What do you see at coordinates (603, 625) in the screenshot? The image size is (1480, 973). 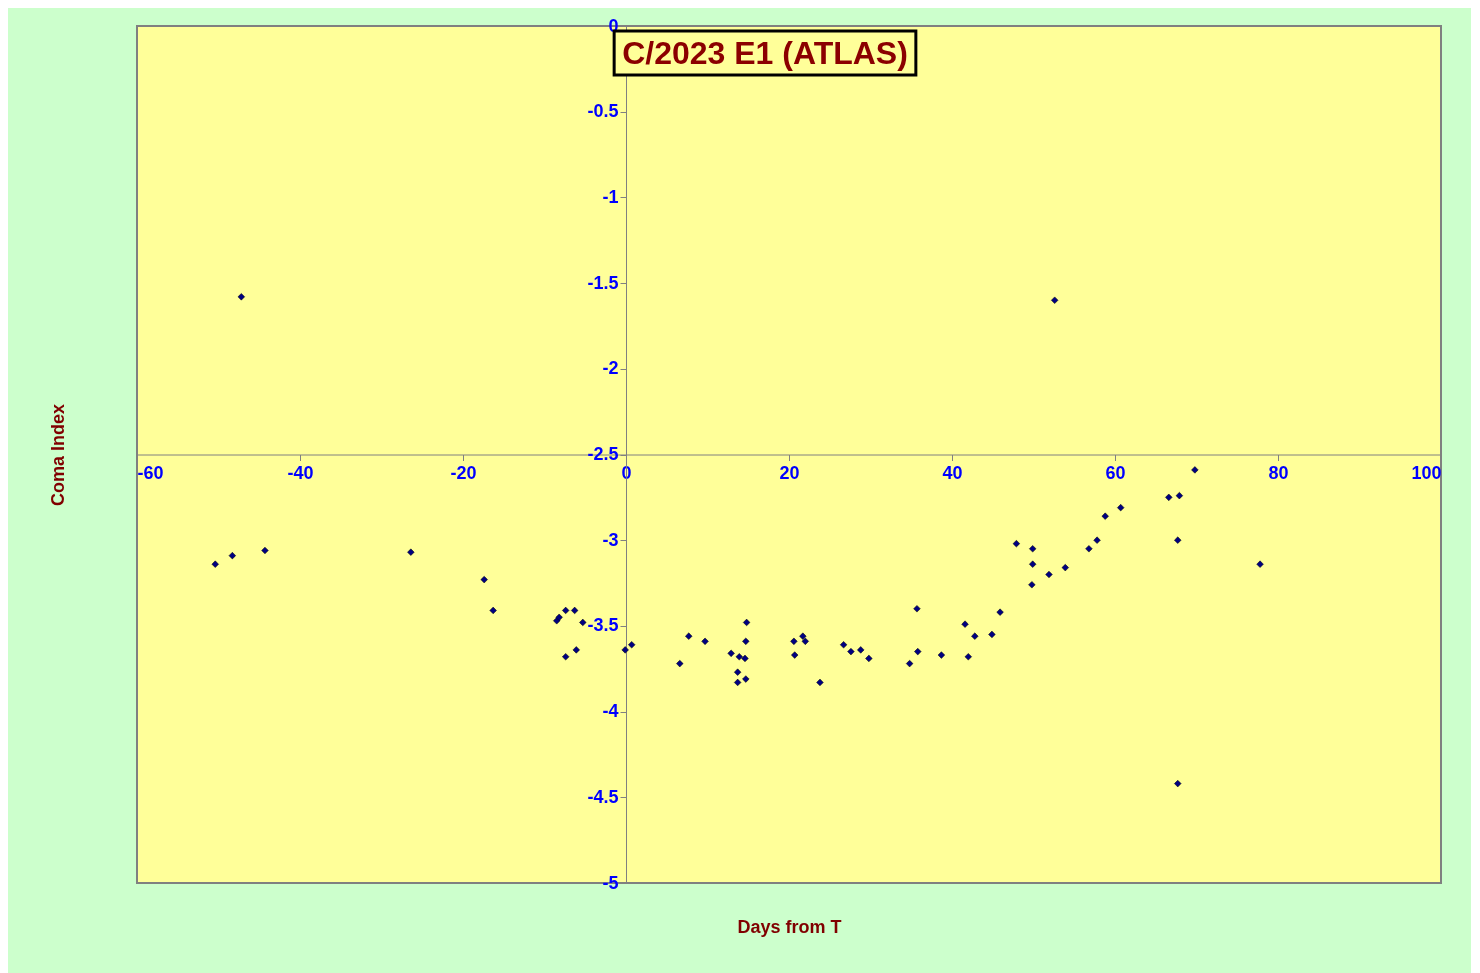 I see `y-tick-label: -3.5` at bounding box center [603, 625].